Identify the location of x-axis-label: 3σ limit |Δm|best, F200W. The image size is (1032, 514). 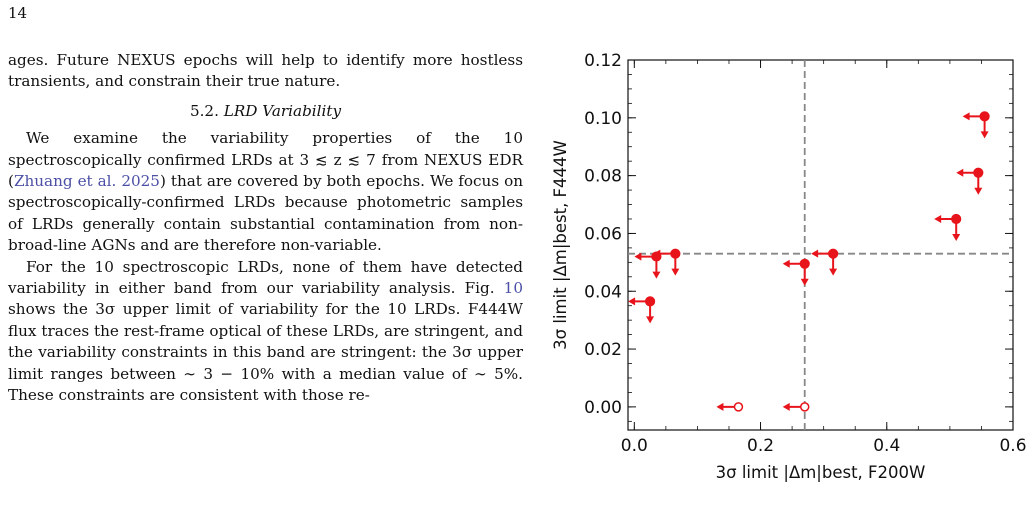
(821, 472).